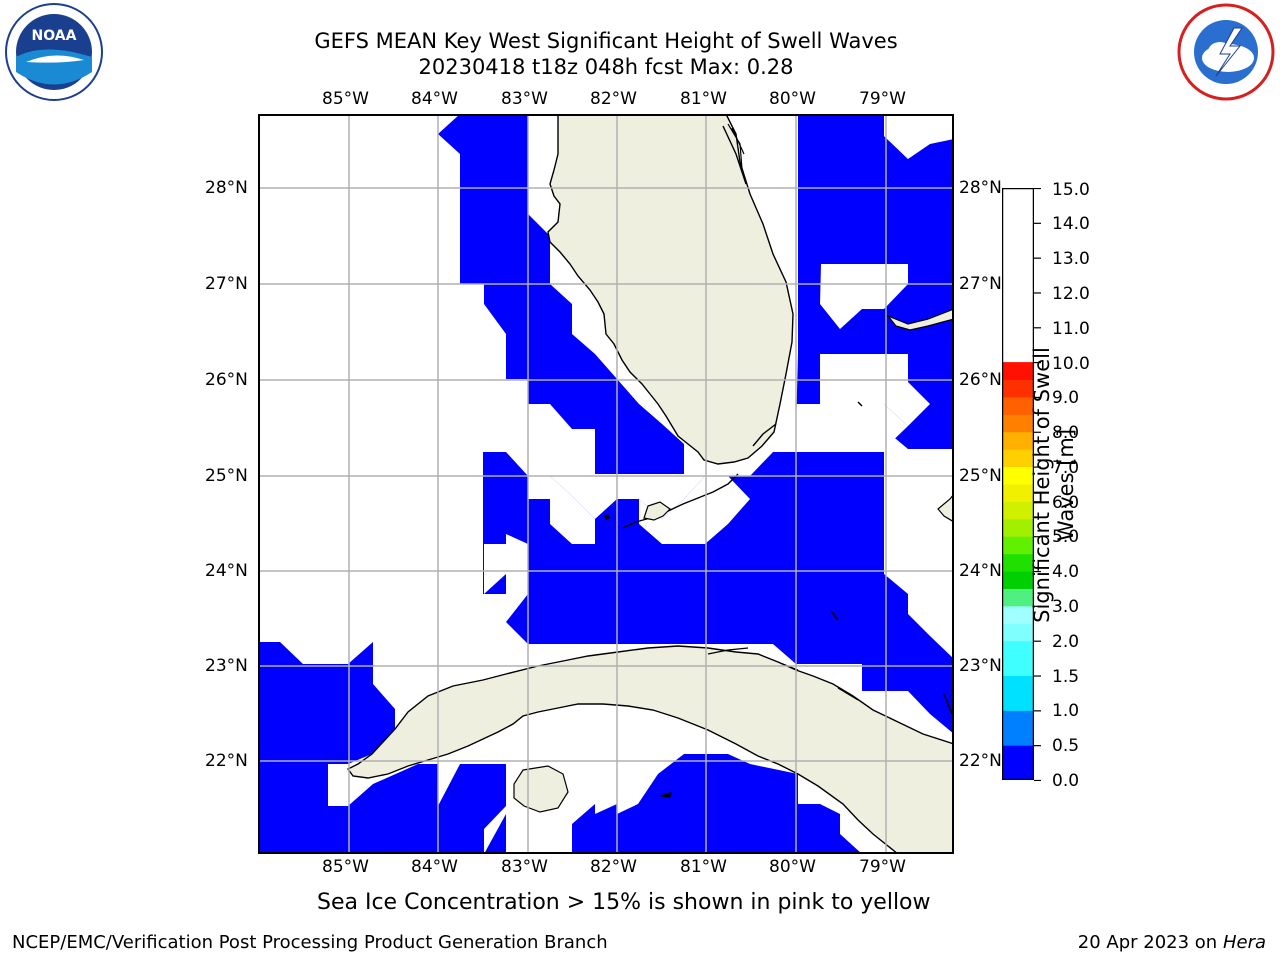 The width and height of the screenshot is (1280, 960). Describe the element at coordinates (434, 99) in the screenshot. I see `lon-label-top-84w: 84°W` at that location.